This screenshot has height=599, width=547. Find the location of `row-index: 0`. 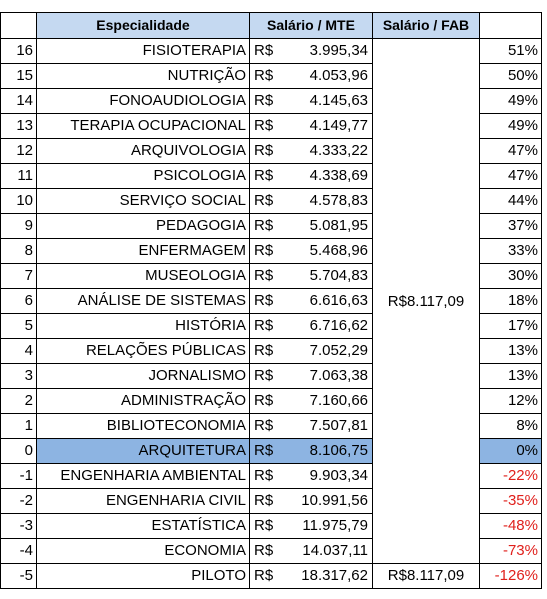

row-index: 0 is located at coordinates (18, 451).